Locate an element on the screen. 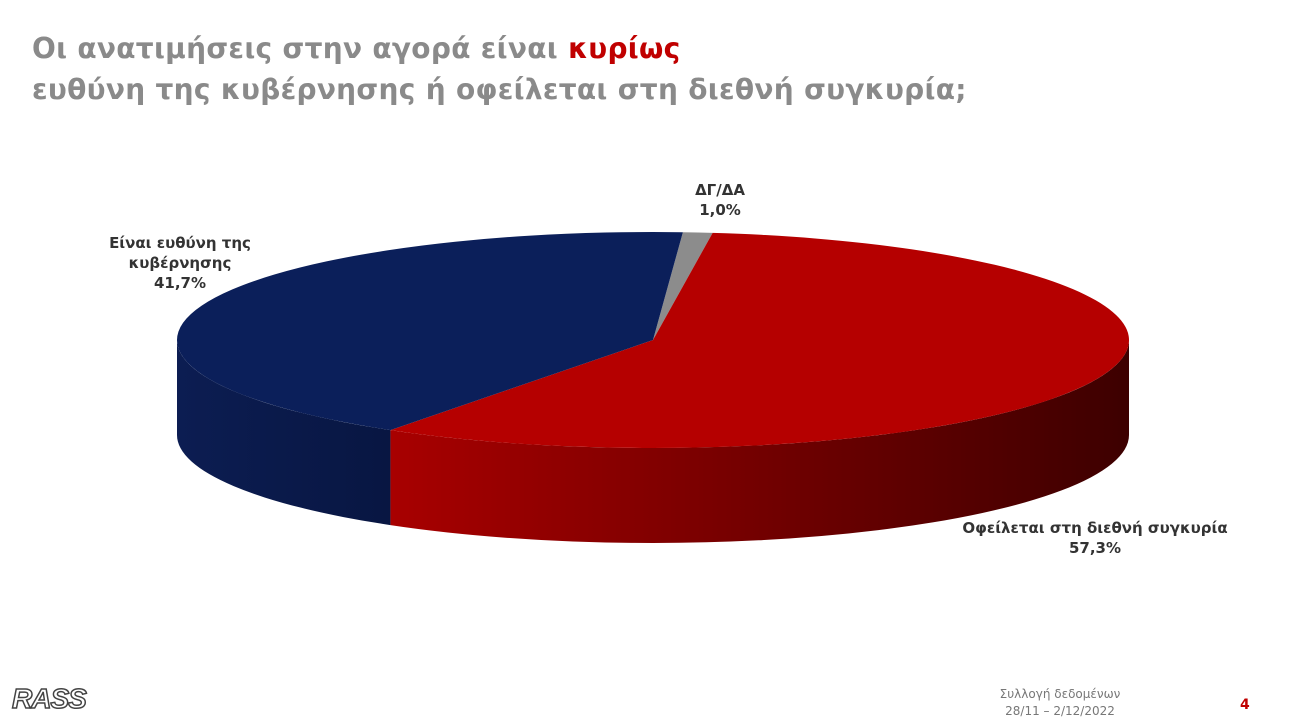 Image resolution: width=1290 pixels, height=726 pixels. source-dates: 28/11 – 2/12/2022 is located at coordinates (1060, 711).